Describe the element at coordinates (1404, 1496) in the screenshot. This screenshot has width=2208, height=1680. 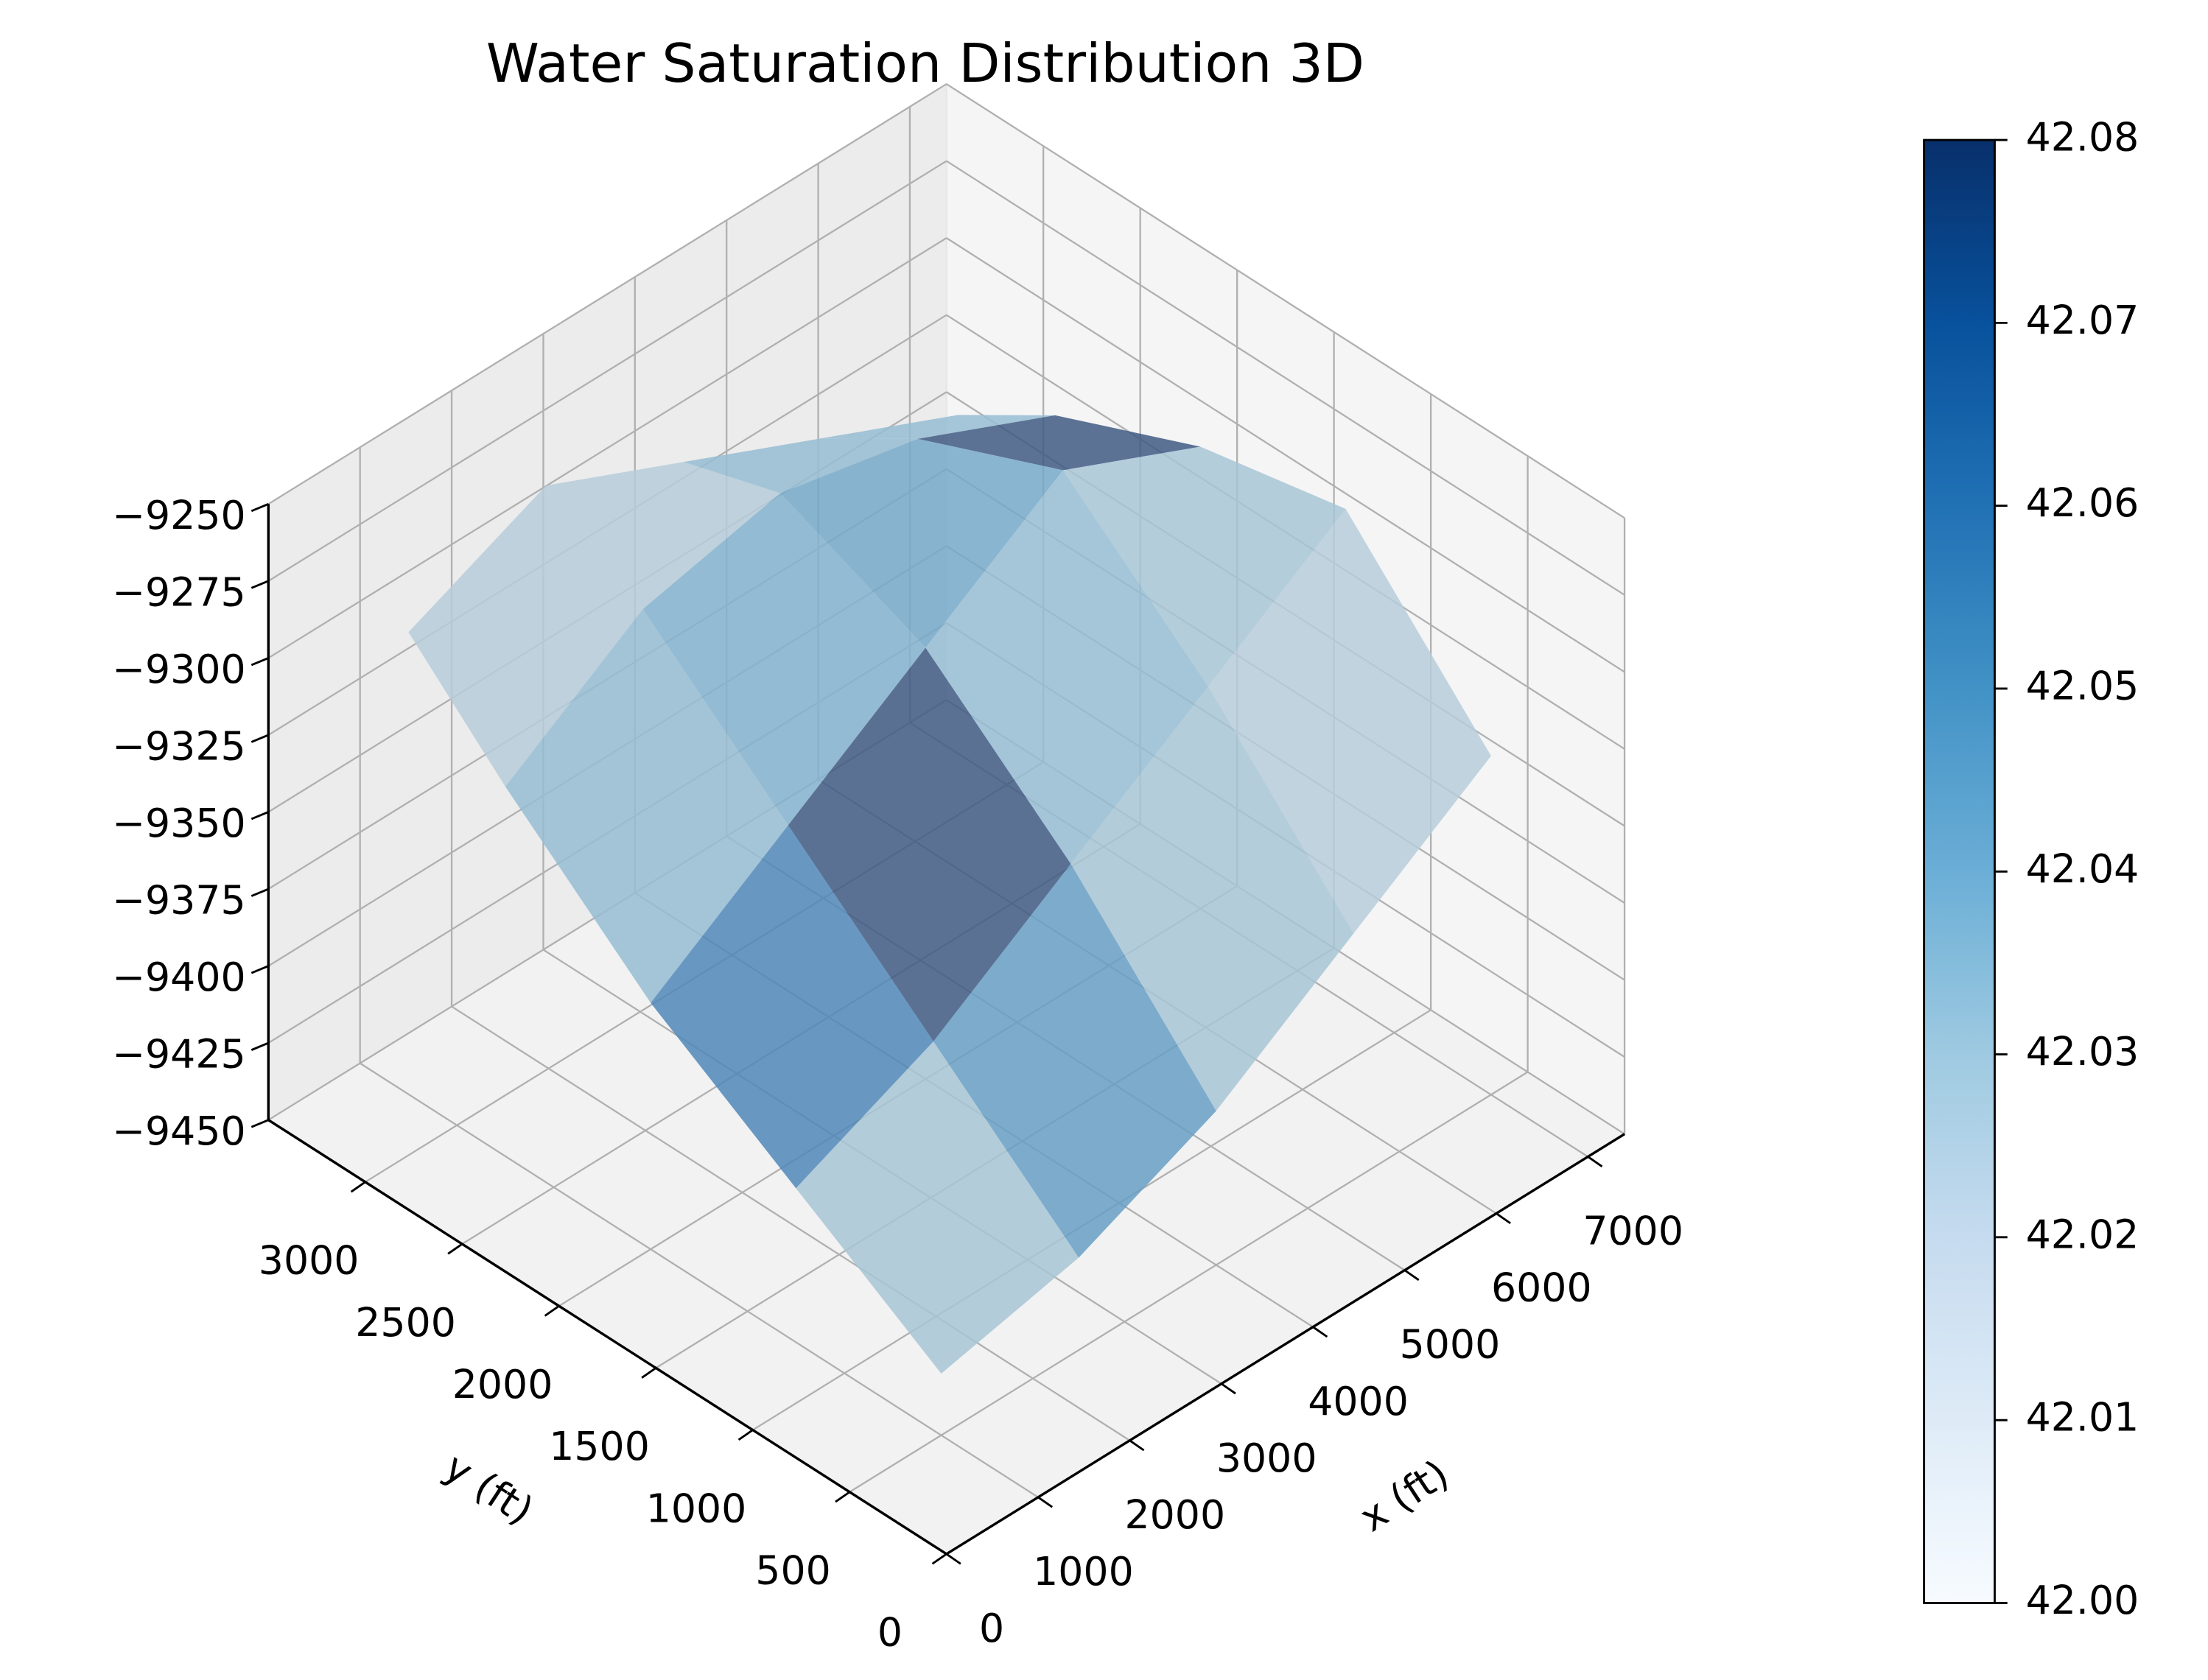
I see `x-axis-label: x (ft)` at that location.